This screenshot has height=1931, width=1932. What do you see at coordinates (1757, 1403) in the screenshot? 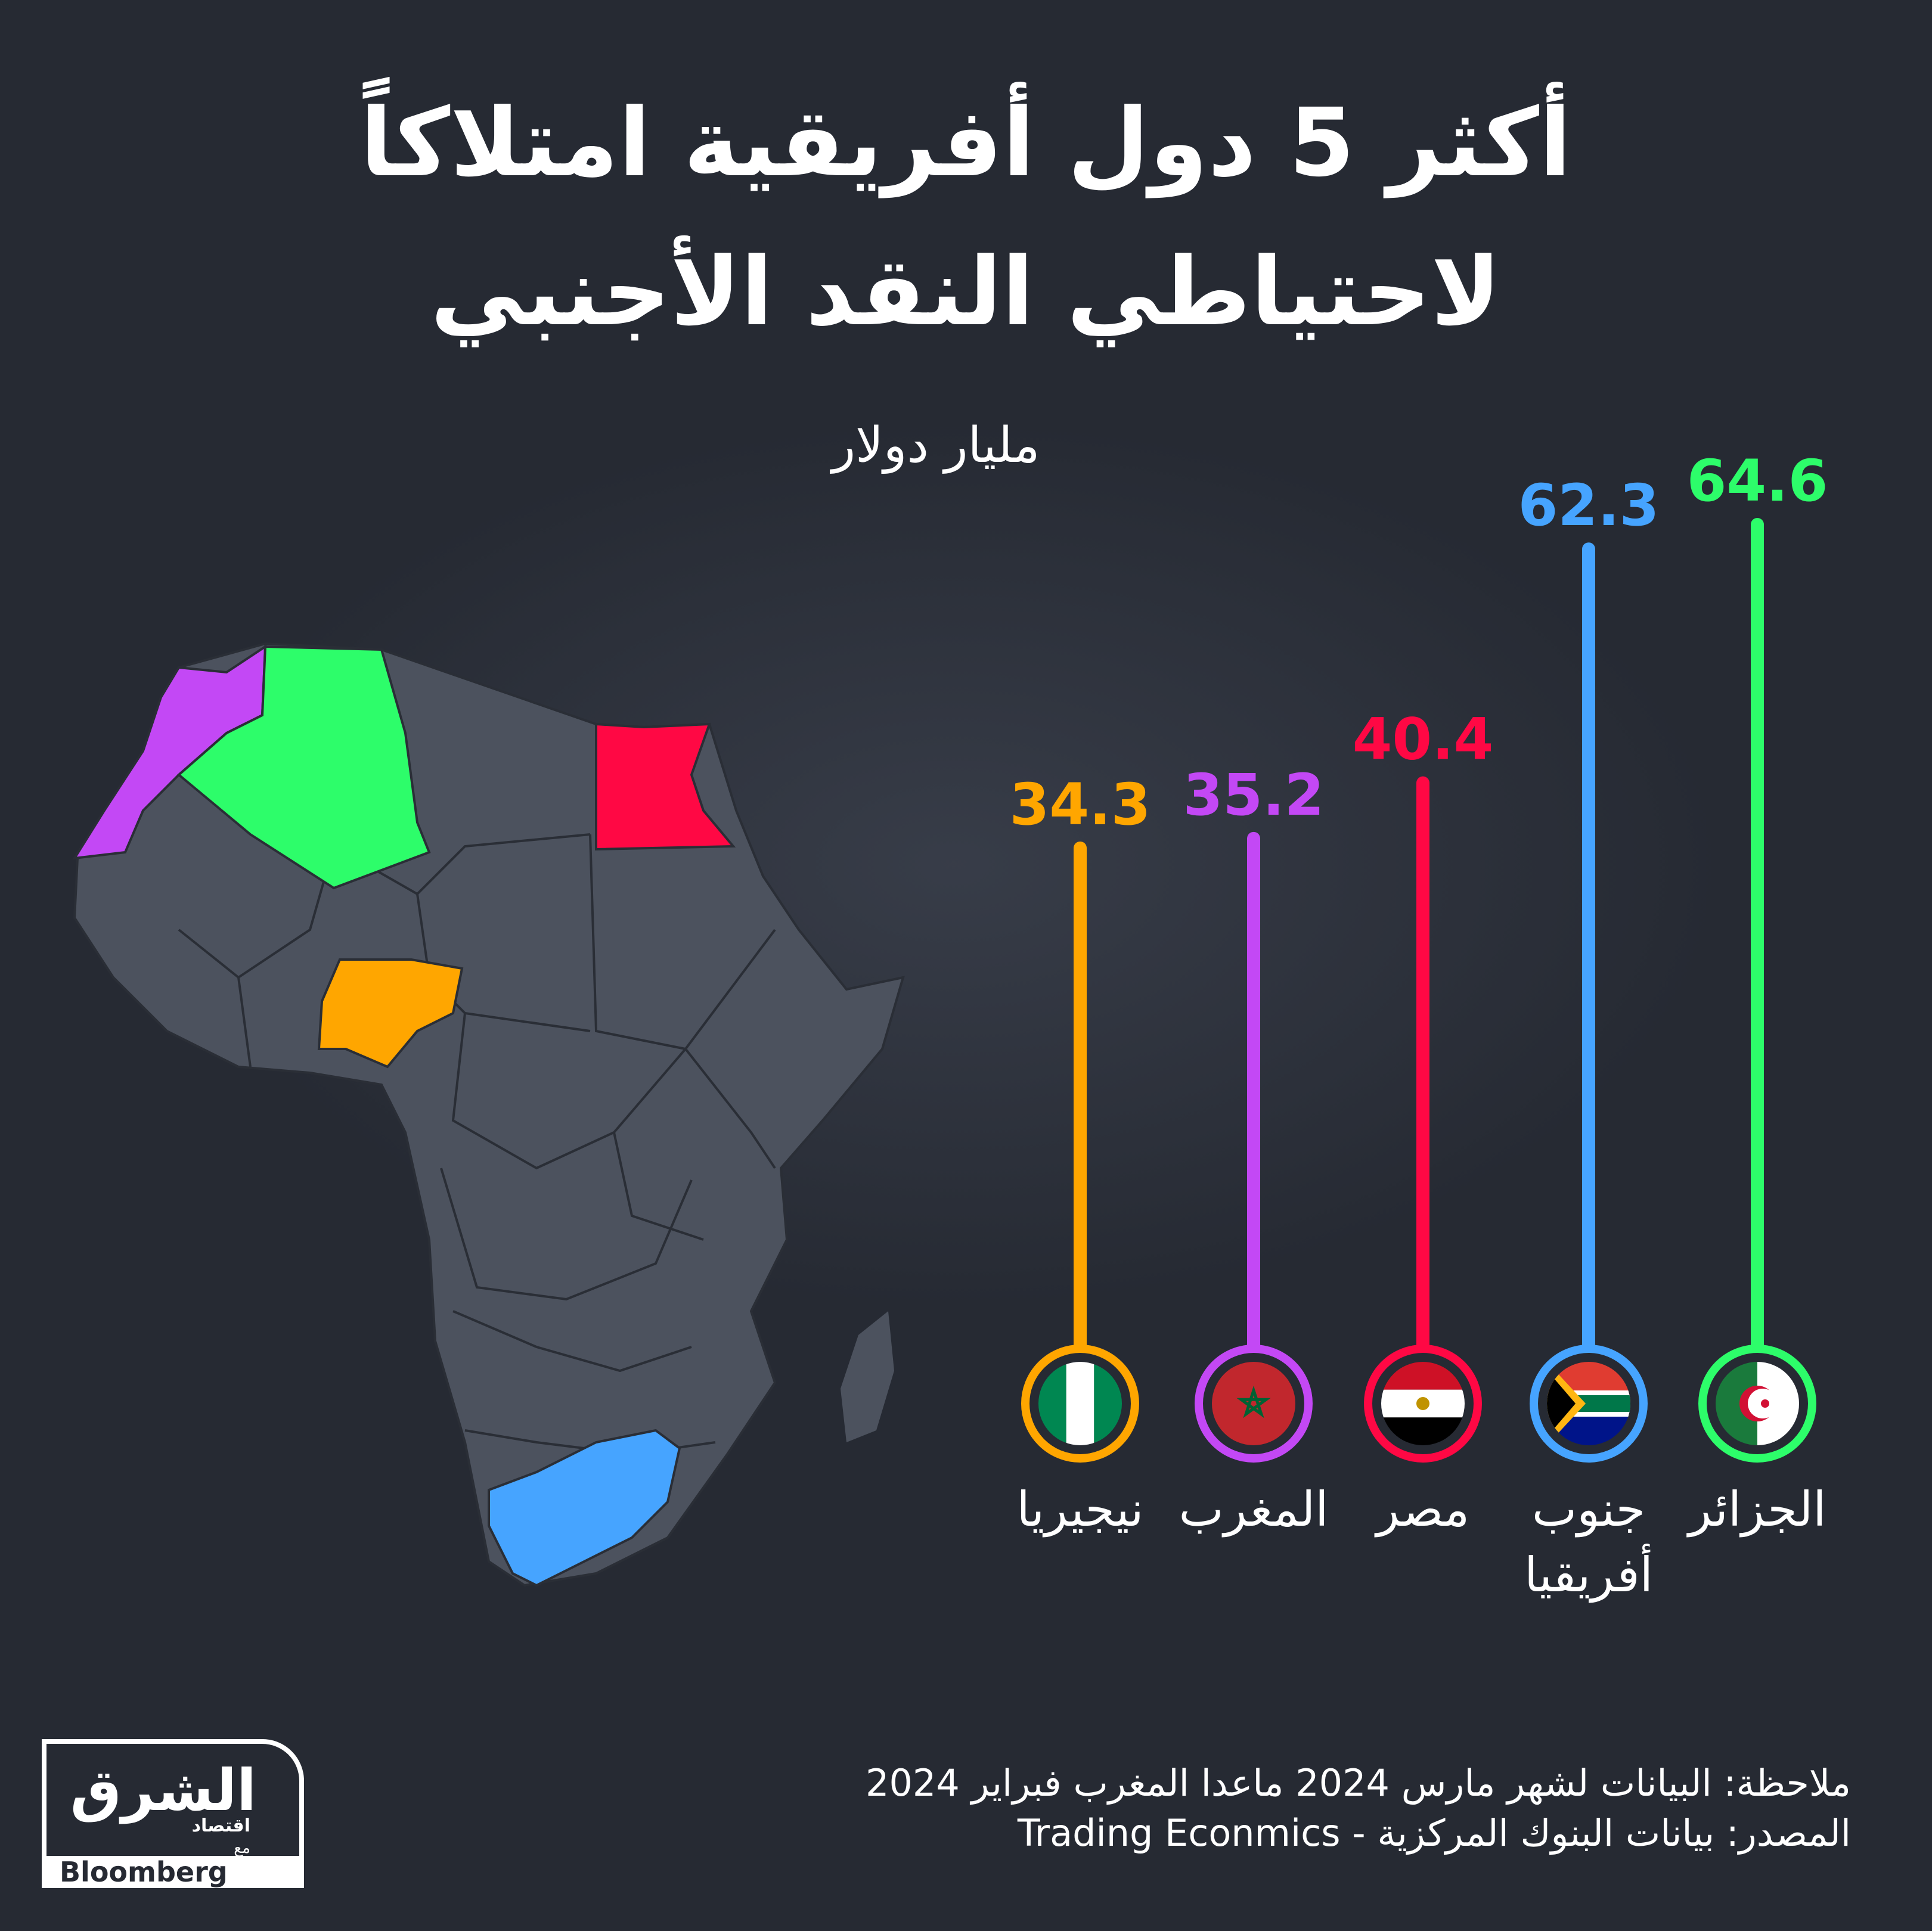
I see `algeria-flag-icon` at bounding box center [1757, 1403].